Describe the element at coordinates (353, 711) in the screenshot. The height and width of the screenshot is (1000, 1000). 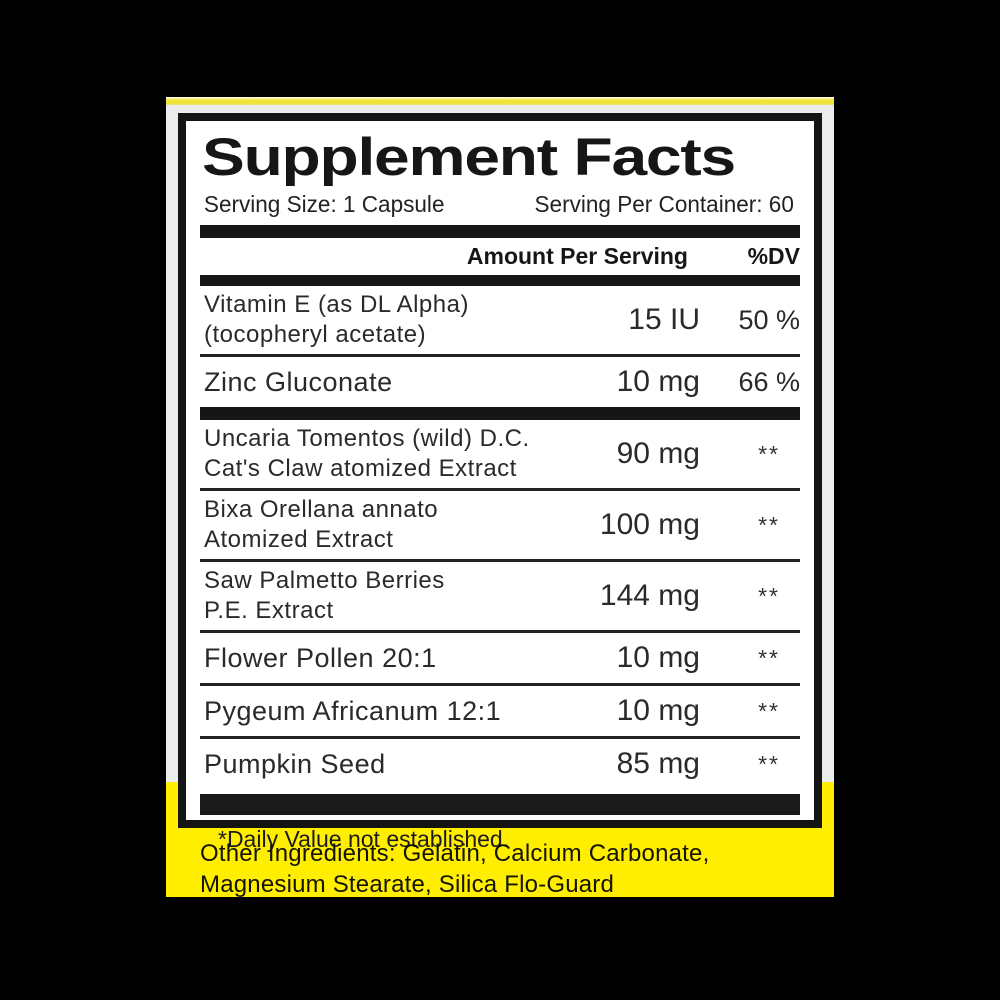
I see `ingredient-name: Pygeum Africanum 12:1` at that location.